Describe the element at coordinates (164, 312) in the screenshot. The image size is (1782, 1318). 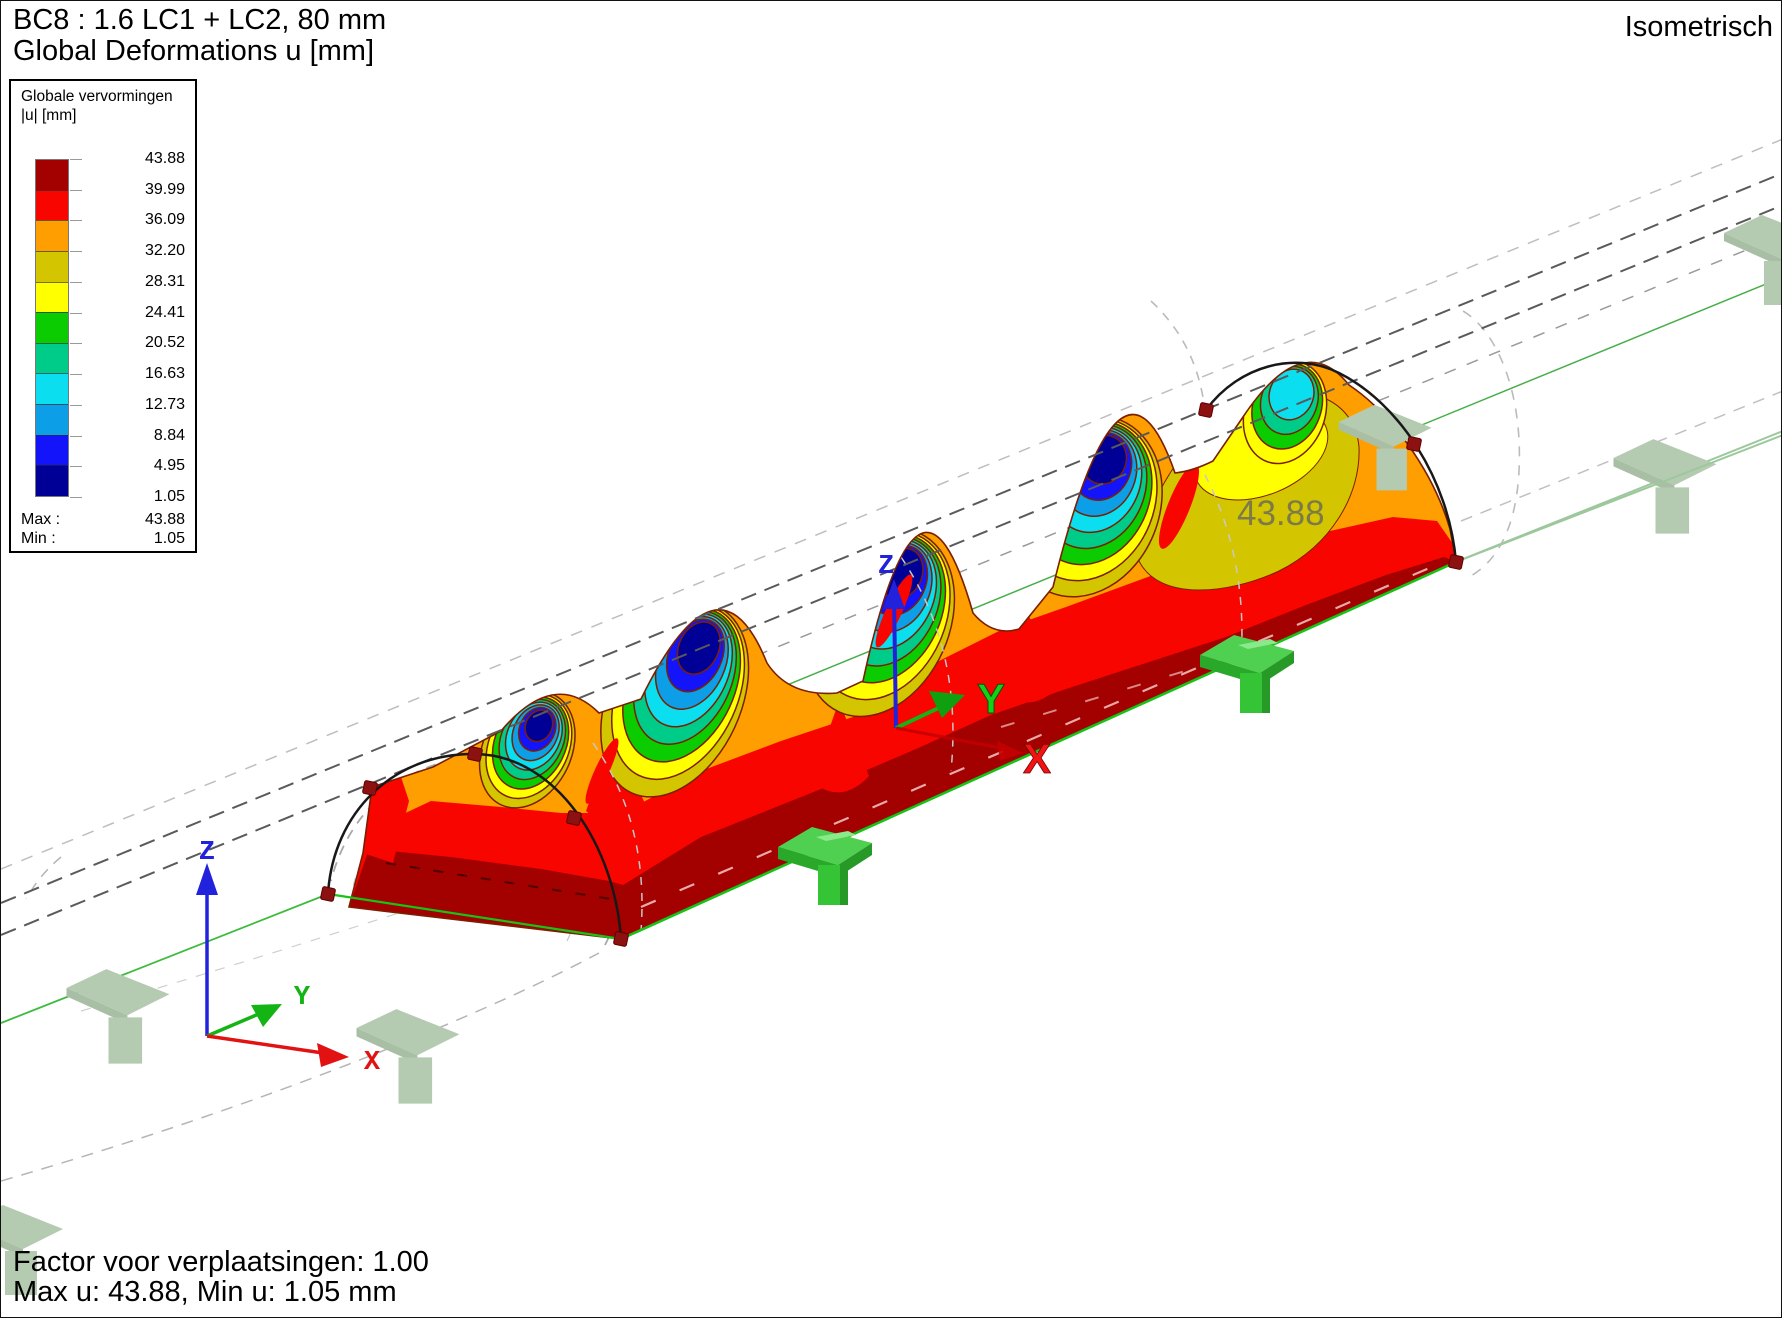
I see `legend-value-label: 24.41` at that location.